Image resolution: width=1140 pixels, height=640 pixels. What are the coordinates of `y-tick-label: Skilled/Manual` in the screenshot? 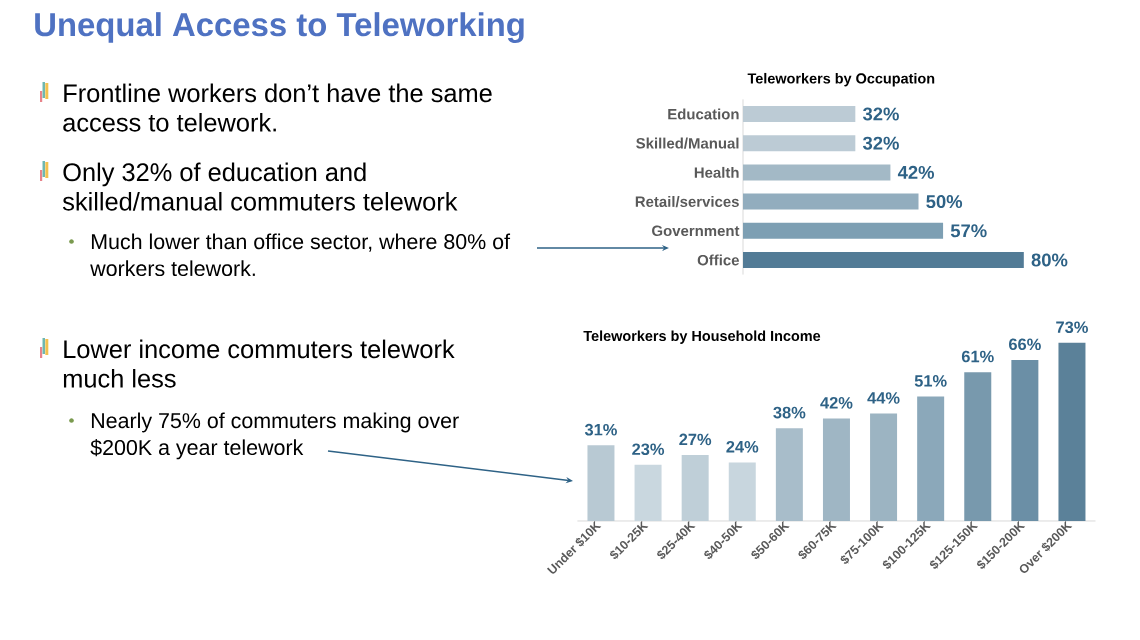 It's located at (687, 143).